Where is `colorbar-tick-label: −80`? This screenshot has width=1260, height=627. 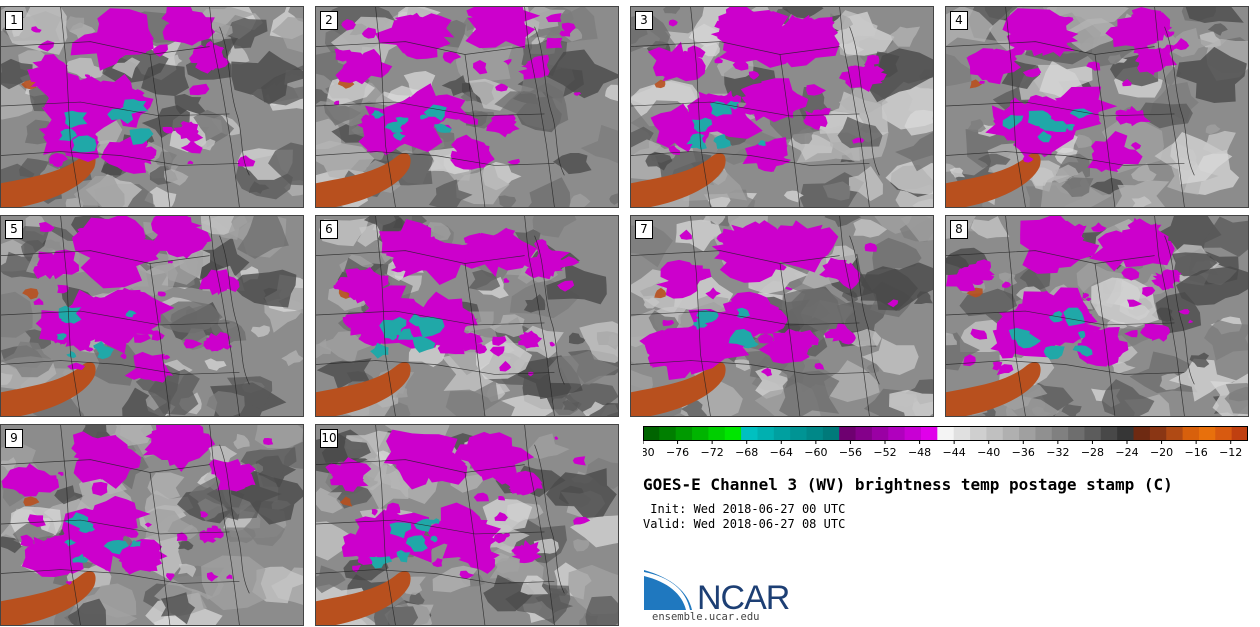
colorbar-tick-label: −80 is located at coordinates (649, 452).